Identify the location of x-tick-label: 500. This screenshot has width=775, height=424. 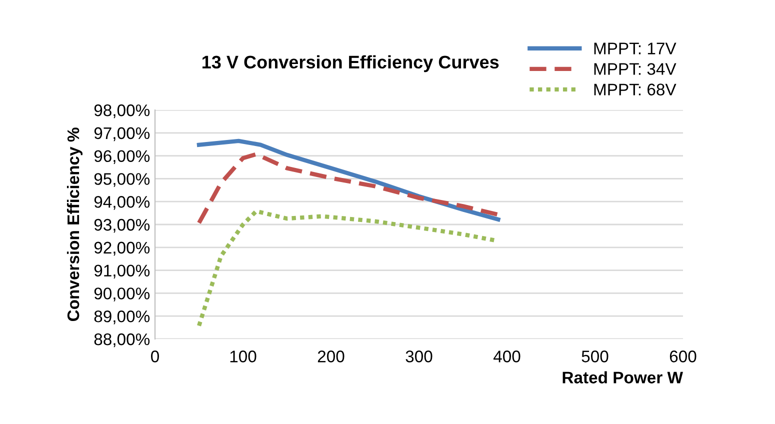
(595, 356).